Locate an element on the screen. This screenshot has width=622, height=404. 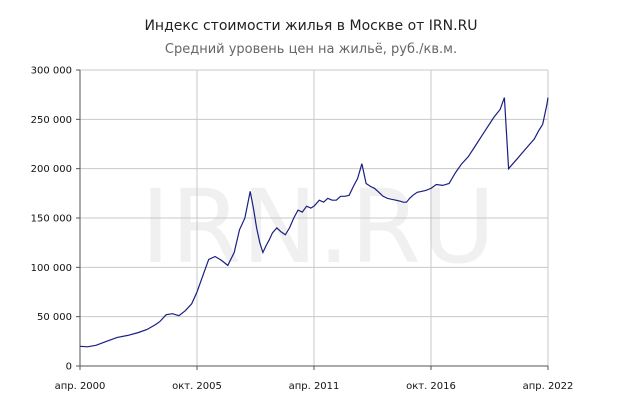
x-tick-label: окт. 2016 is located at coordinates (431, 386).